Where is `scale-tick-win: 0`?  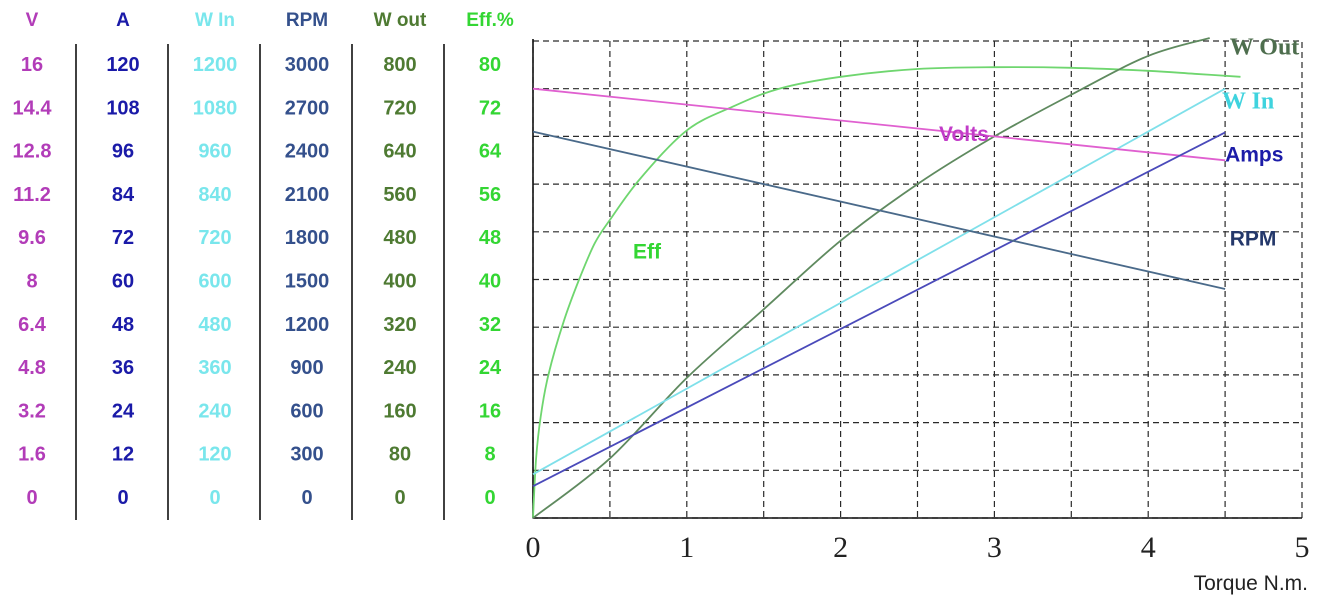 scale-tick-win: 0 is located at coordinates (214, 498).